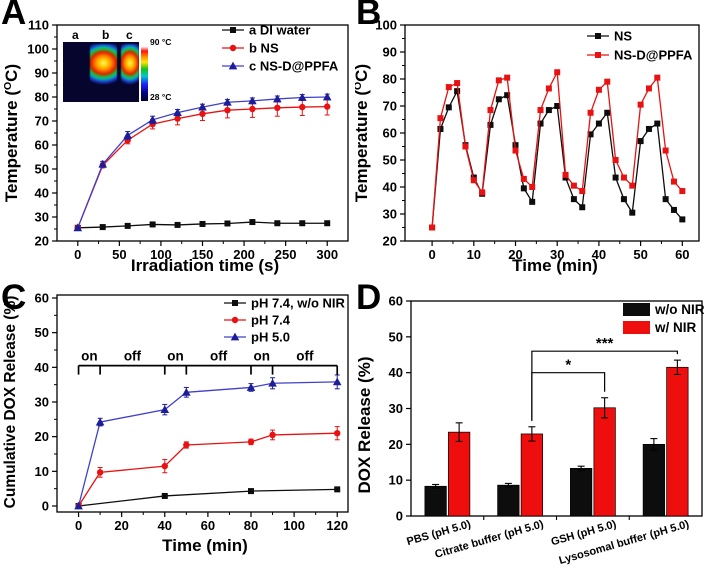  What do you see at coordinates (205, 265) in the screenshot?
I see `x-axis-label: Irradiation time (s)` at bounding box center [205, 265].